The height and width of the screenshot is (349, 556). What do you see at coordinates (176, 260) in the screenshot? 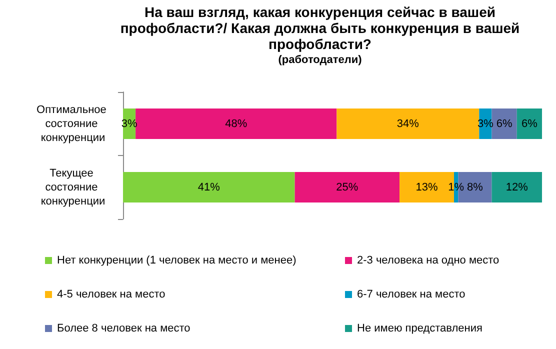
I see `legend-label: Нет конкуренции (1 человек на место и менее)` at bounding box center [176, 260].